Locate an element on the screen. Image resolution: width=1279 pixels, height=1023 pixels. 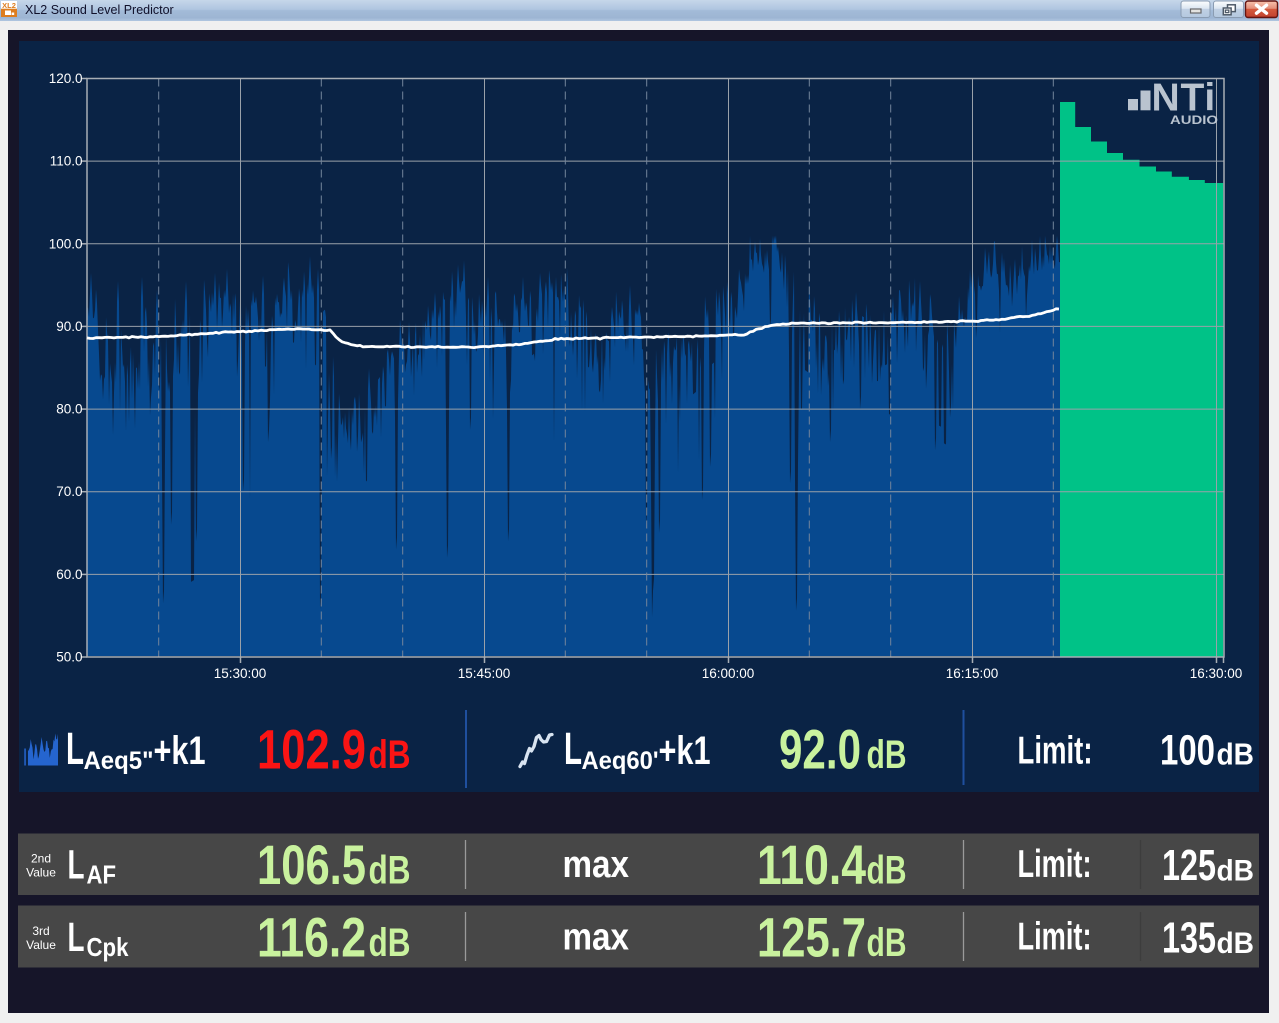
svg-text: 116.2 is located at coordinates (311, 937).